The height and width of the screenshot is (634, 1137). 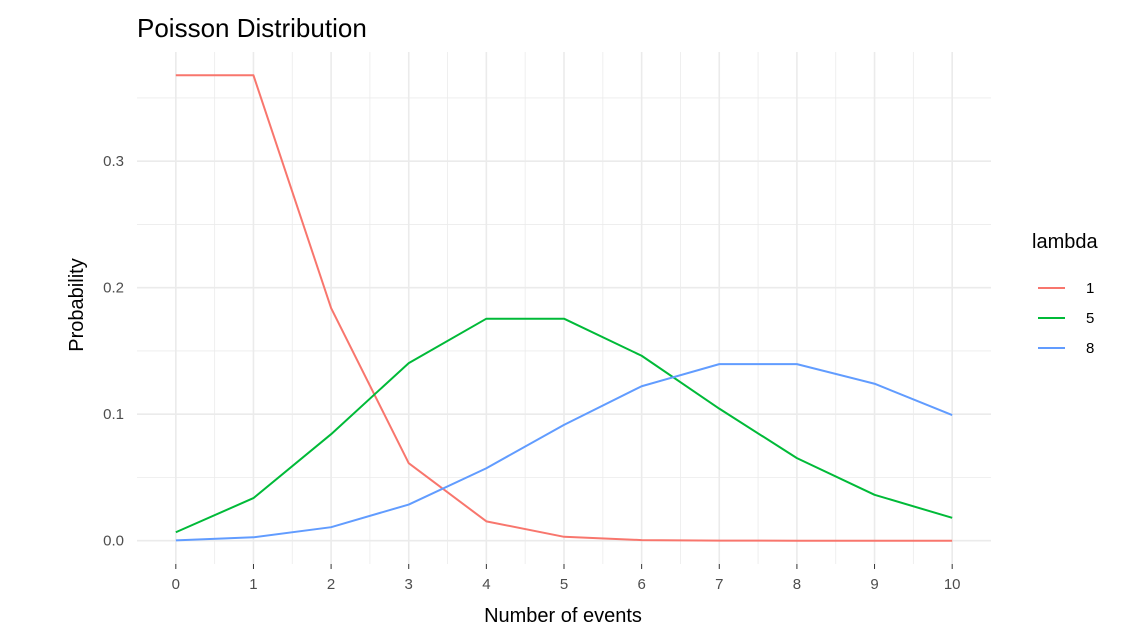 What do you see at coordinates (1090, 318) in the screenshot?
I see `legend-label-5: 5` at bounding box center [1090, 318].